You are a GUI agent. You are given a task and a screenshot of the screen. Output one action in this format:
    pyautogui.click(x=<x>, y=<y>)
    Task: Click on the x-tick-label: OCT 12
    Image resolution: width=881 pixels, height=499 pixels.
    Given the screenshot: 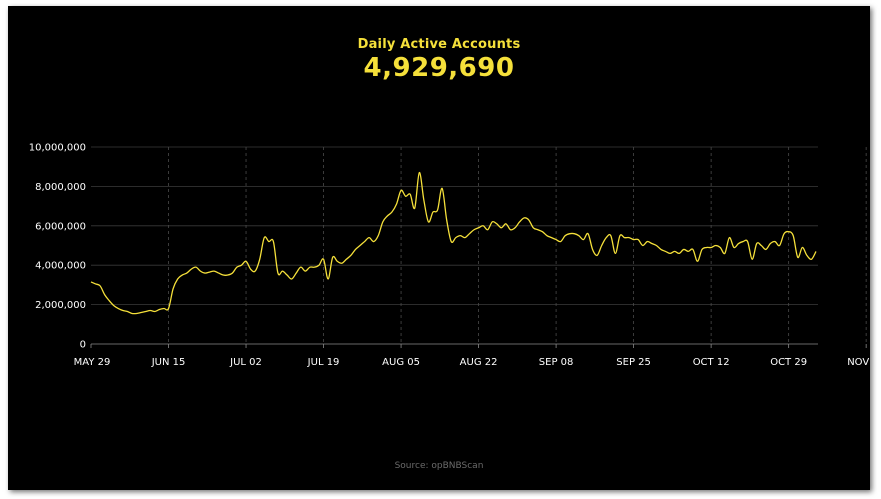 What is the action you would take?
    pyautogui.click(x=711, y=362)
    